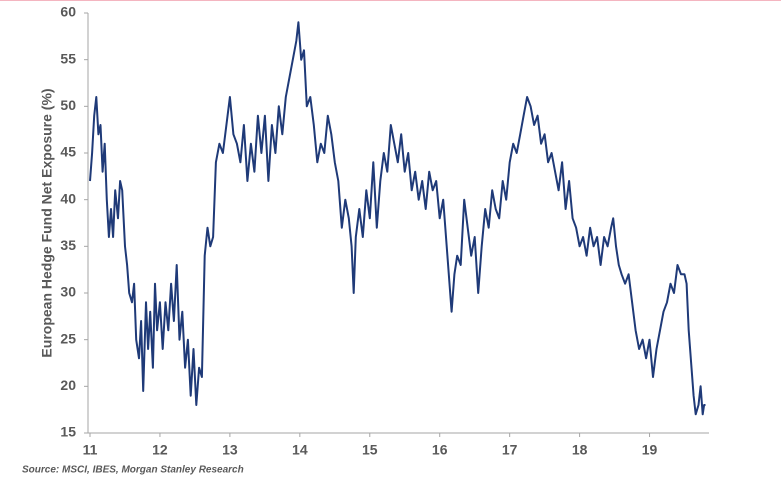  What do you see at coordinates (68, 432) in the screenshot?
I see `y-tick-label: 15` at bounding box center [68, 432].